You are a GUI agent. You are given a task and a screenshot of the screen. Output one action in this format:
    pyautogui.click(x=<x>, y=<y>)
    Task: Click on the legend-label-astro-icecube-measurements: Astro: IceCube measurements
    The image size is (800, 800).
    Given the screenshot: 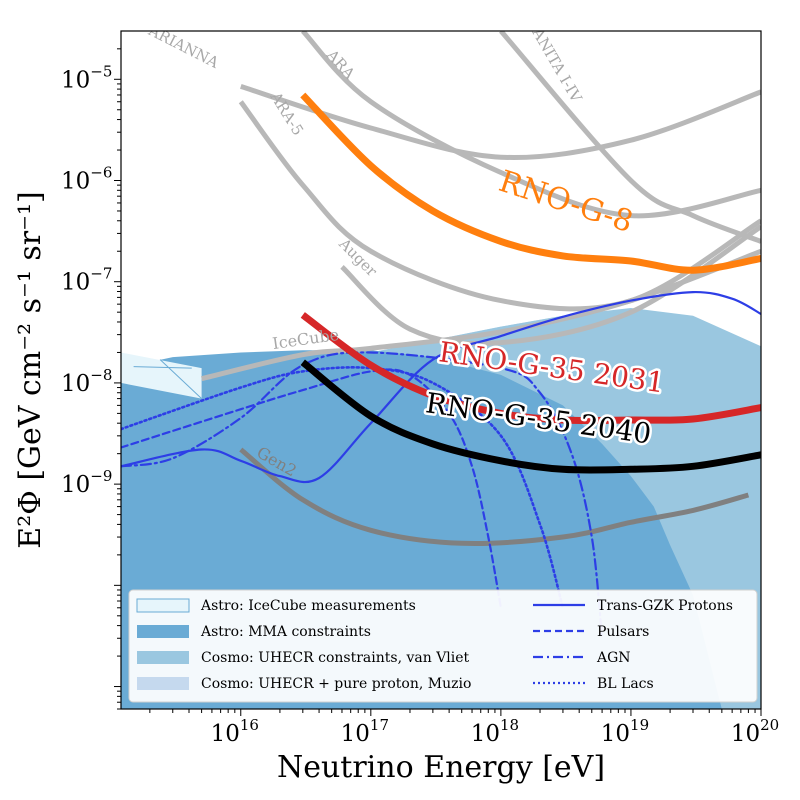 What is the action you would take?
    pyautogui.click(x=308, y=606)
    